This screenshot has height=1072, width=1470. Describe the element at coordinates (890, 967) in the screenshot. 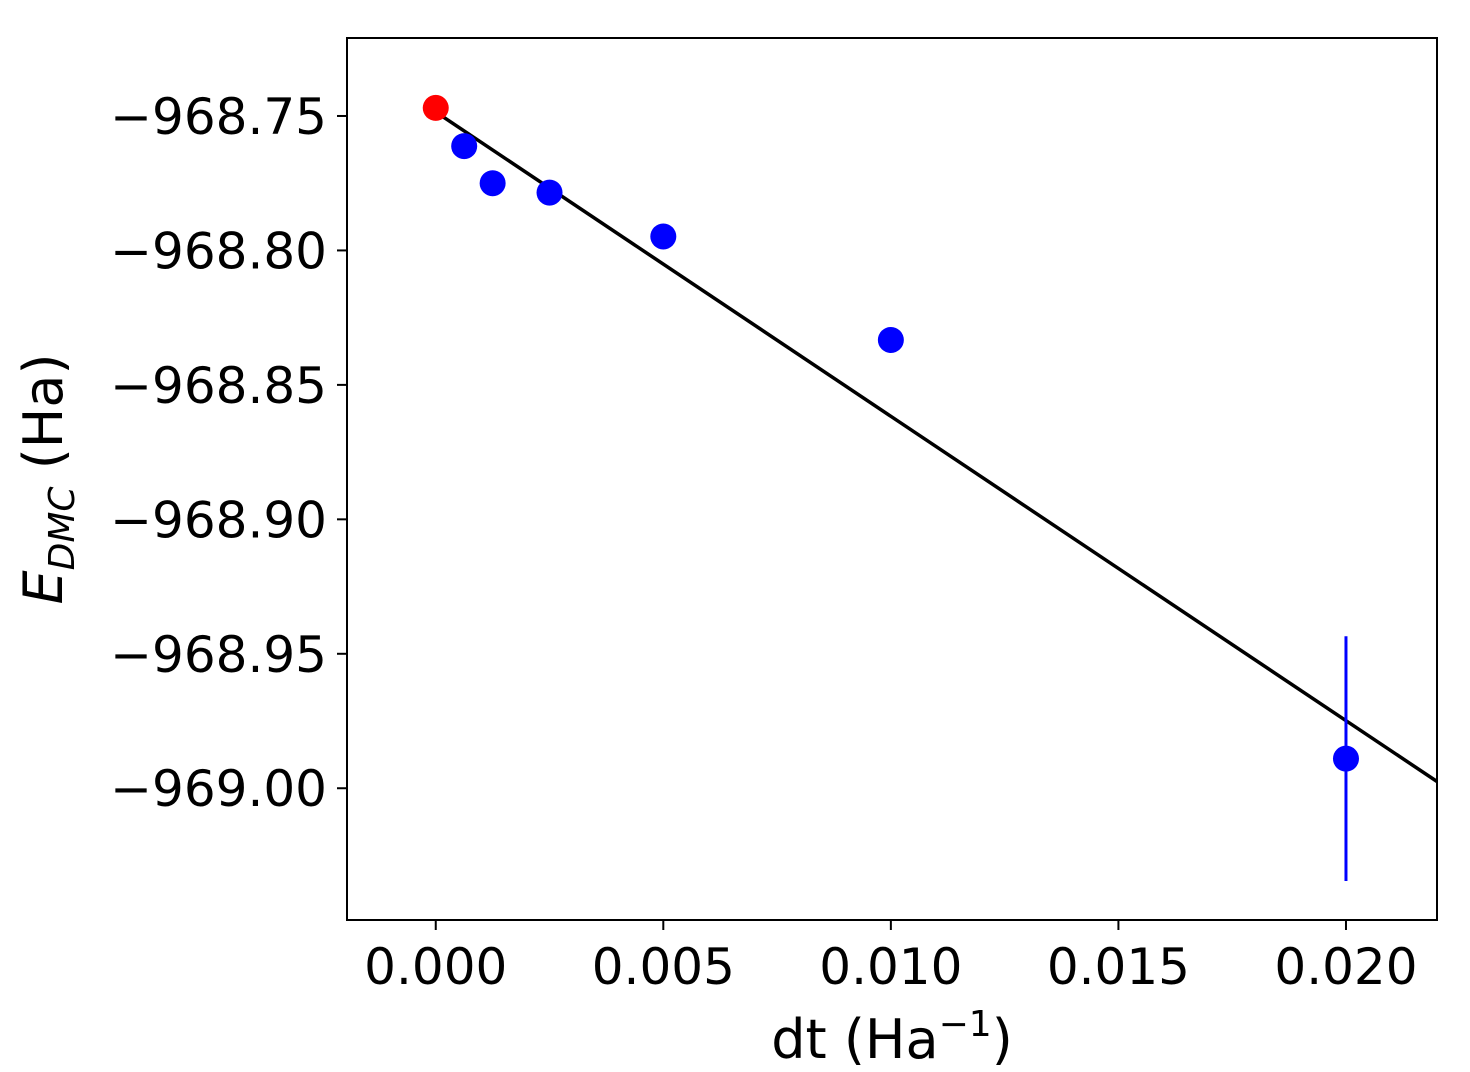

I see `x-tick-label: 0.010` at that location.